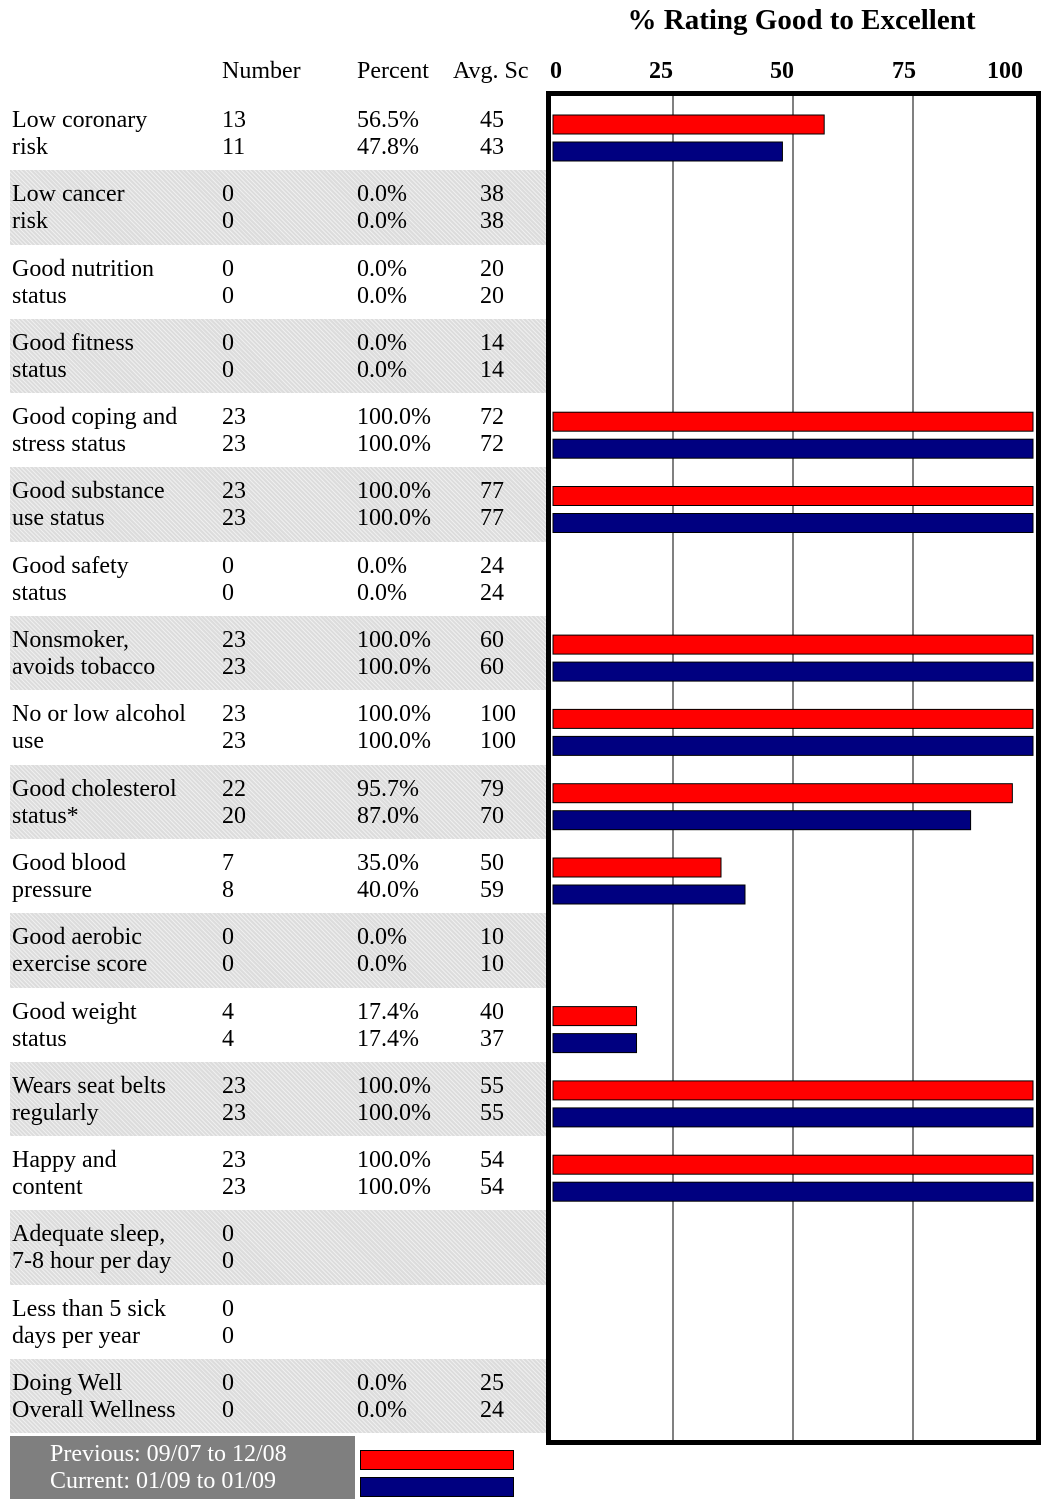  Describe the element at coordinates (79, 134) in the screenshot. I see `category-label-cell: Low coronary risk` at that location.